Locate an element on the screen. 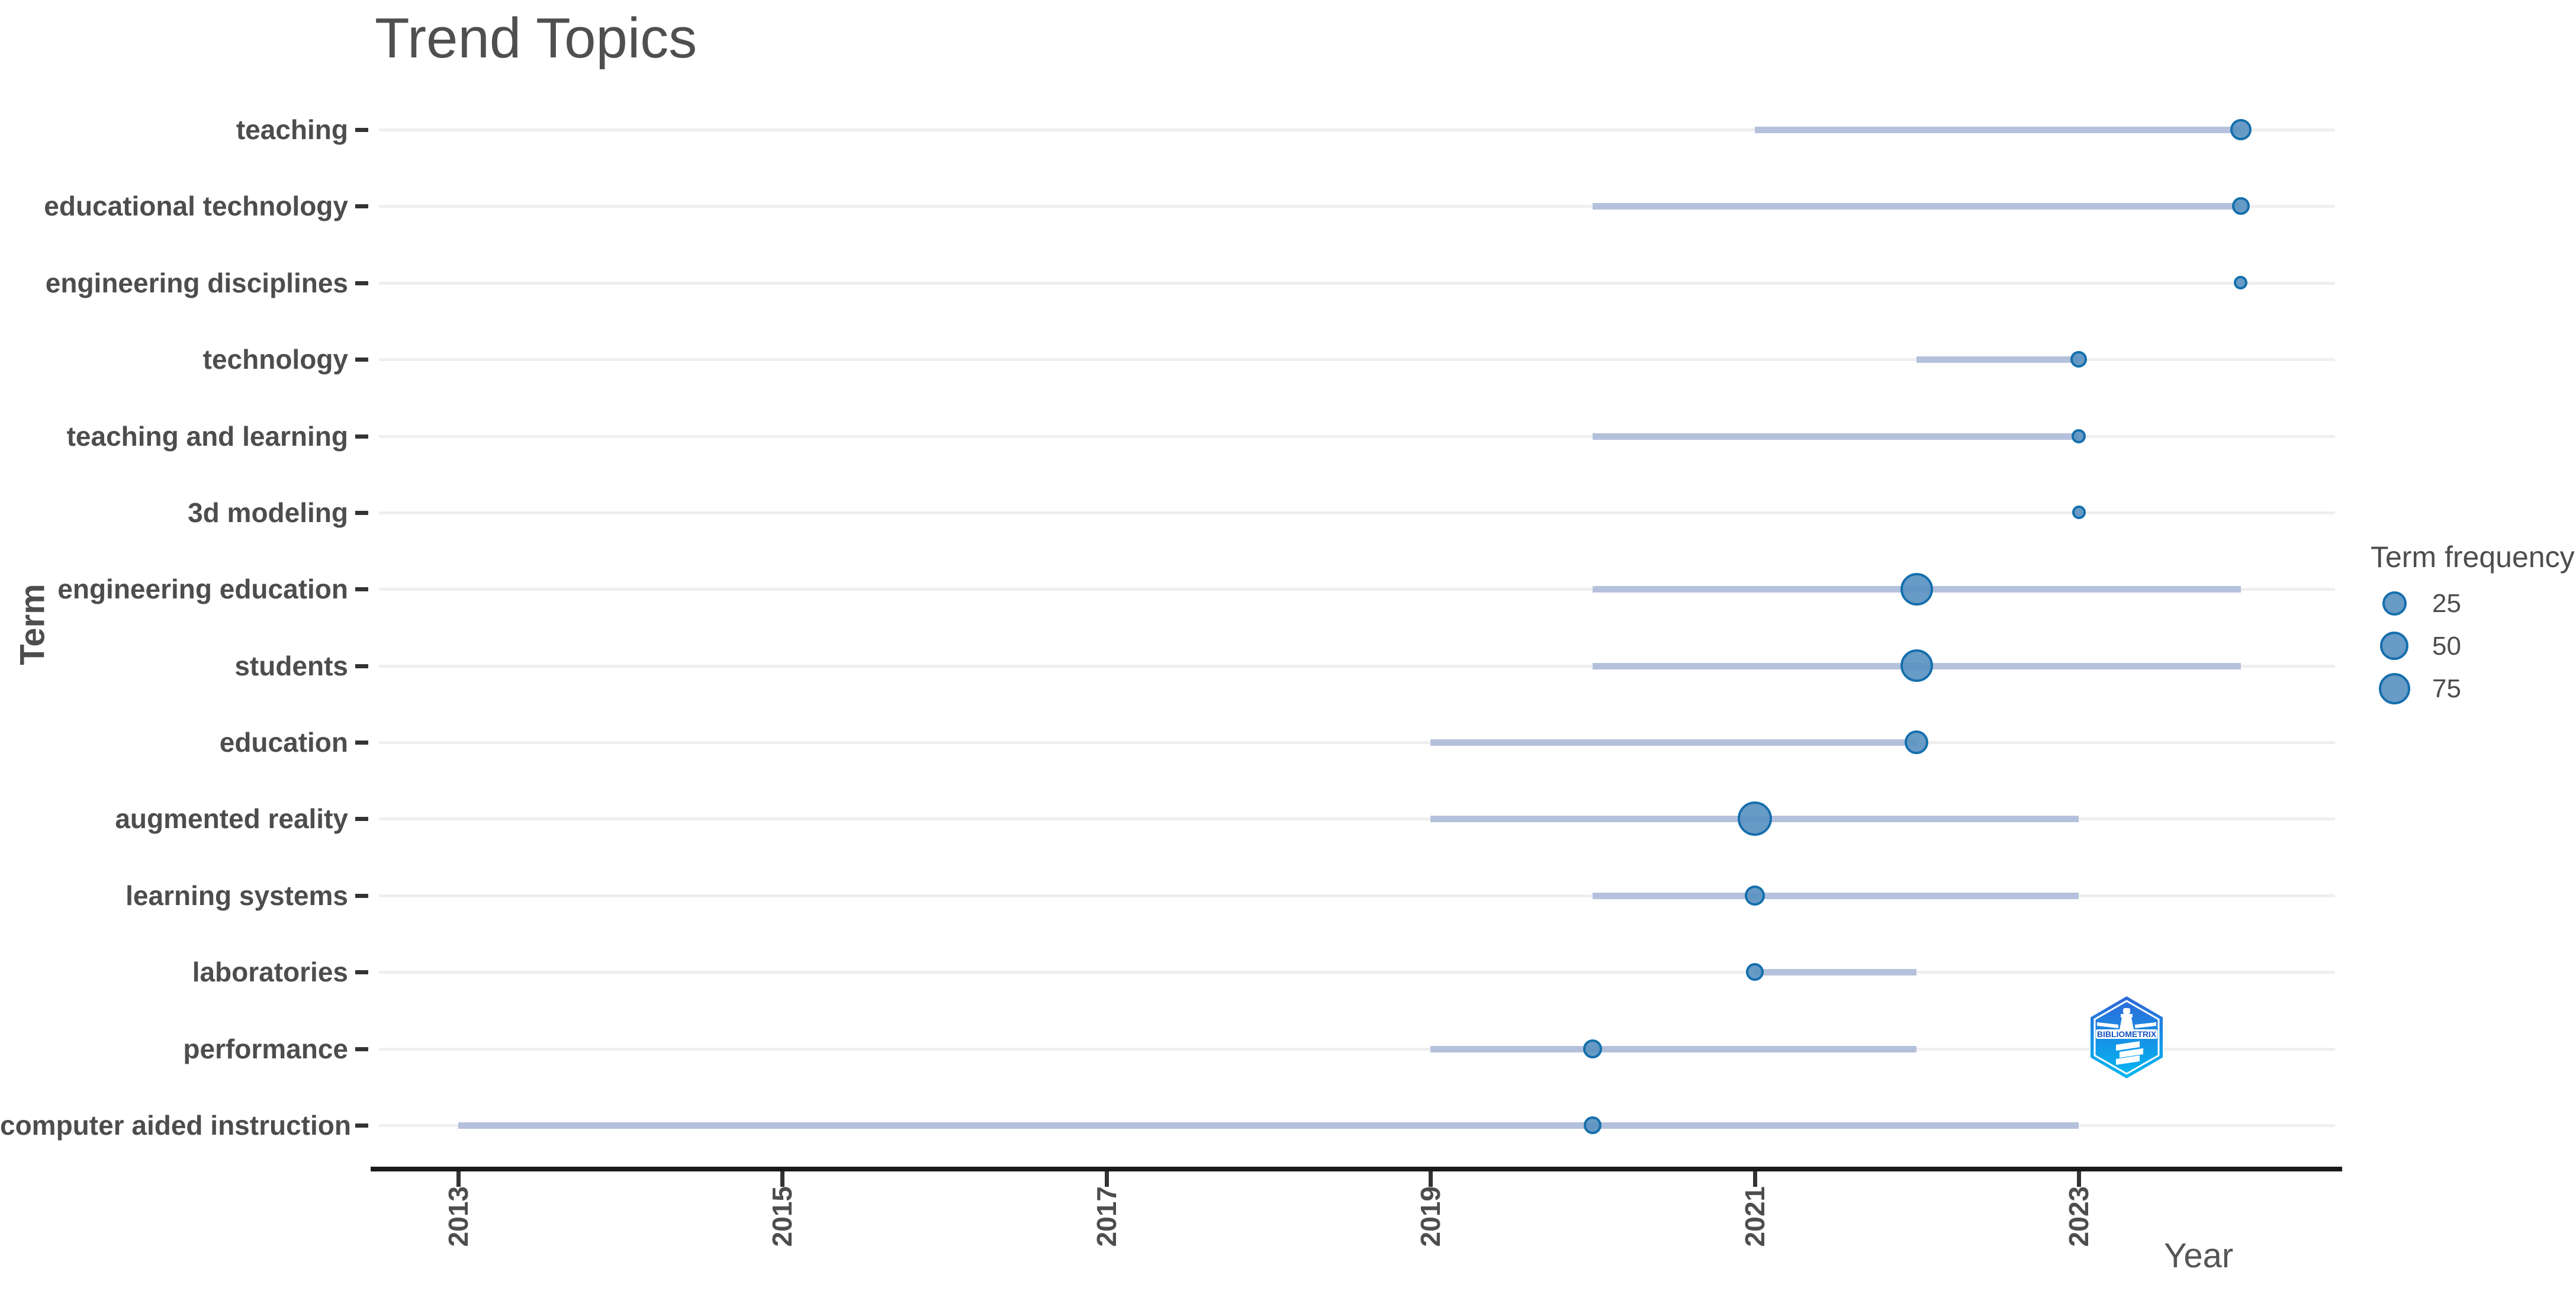 The width and height of the screenshot is (2576, 1291). term-label: students is located at coordinates (291, 665).